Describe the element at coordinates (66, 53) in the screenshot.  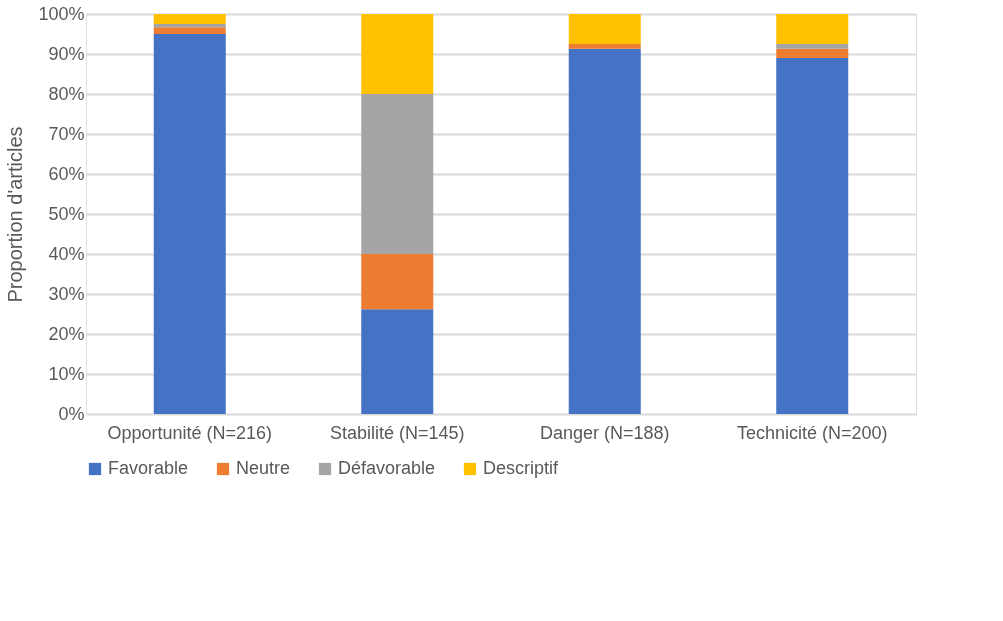
I see `y-tick-label: 90%` at that location.